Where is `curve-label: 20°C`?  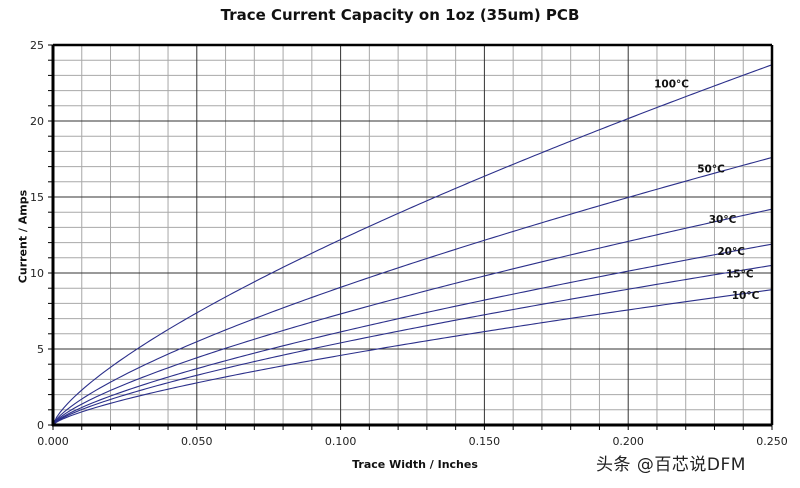
curve-label: 20°C is located at coordinates (731, 252).